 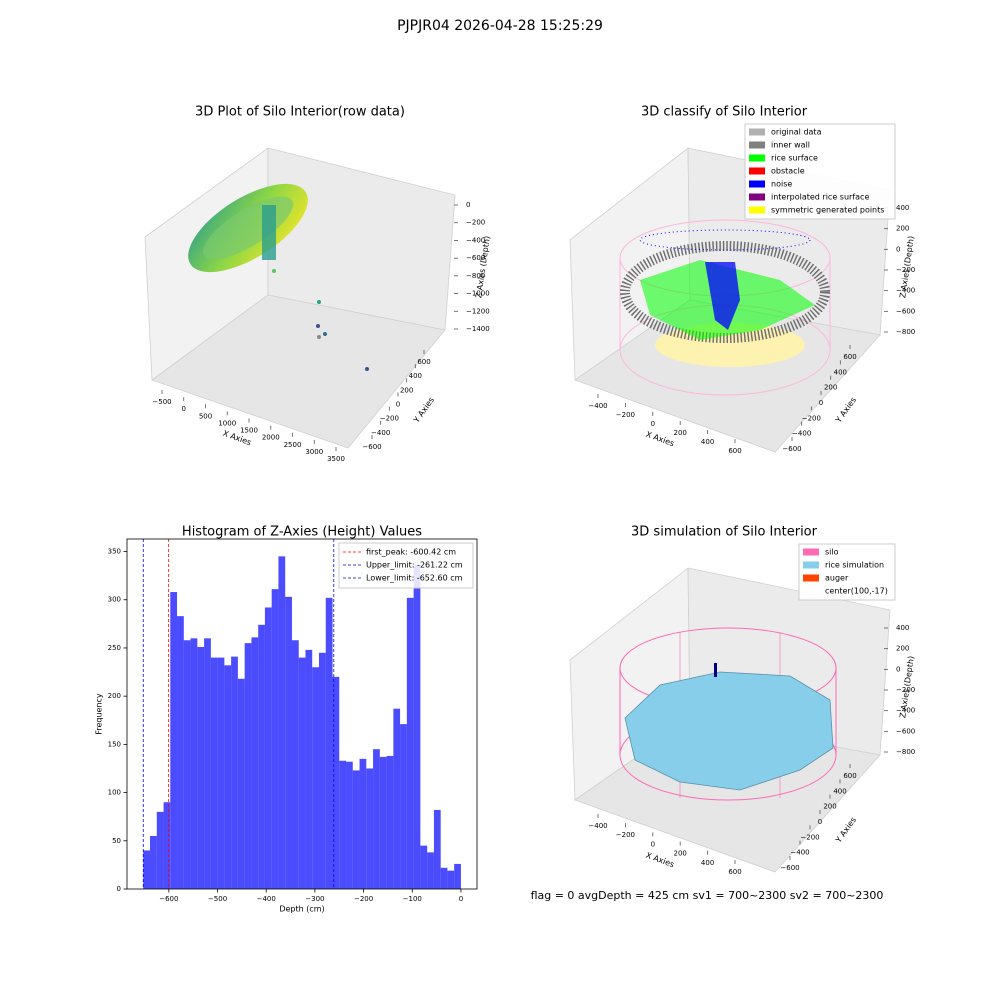 What do you see at coordinates (302, 532) in the screenshot?
I see `chart-title: Histogram of Z-Axies (Height) Values` at bounding box center [302, 532].